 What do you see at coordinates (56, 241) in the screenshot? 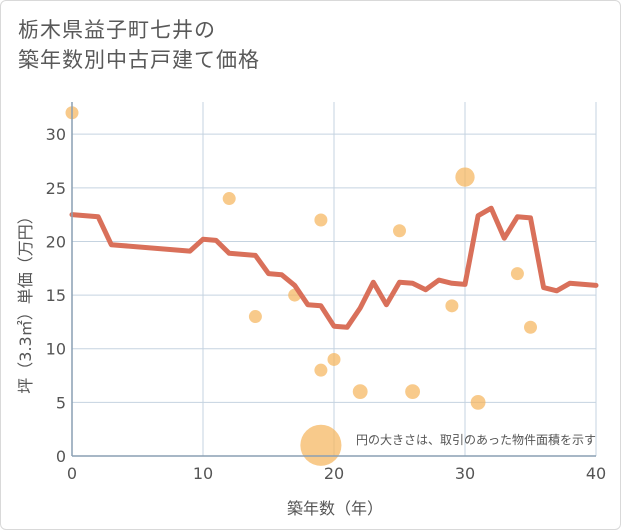
I see `y-tick-label: 20` at bounding box center [56, 241].